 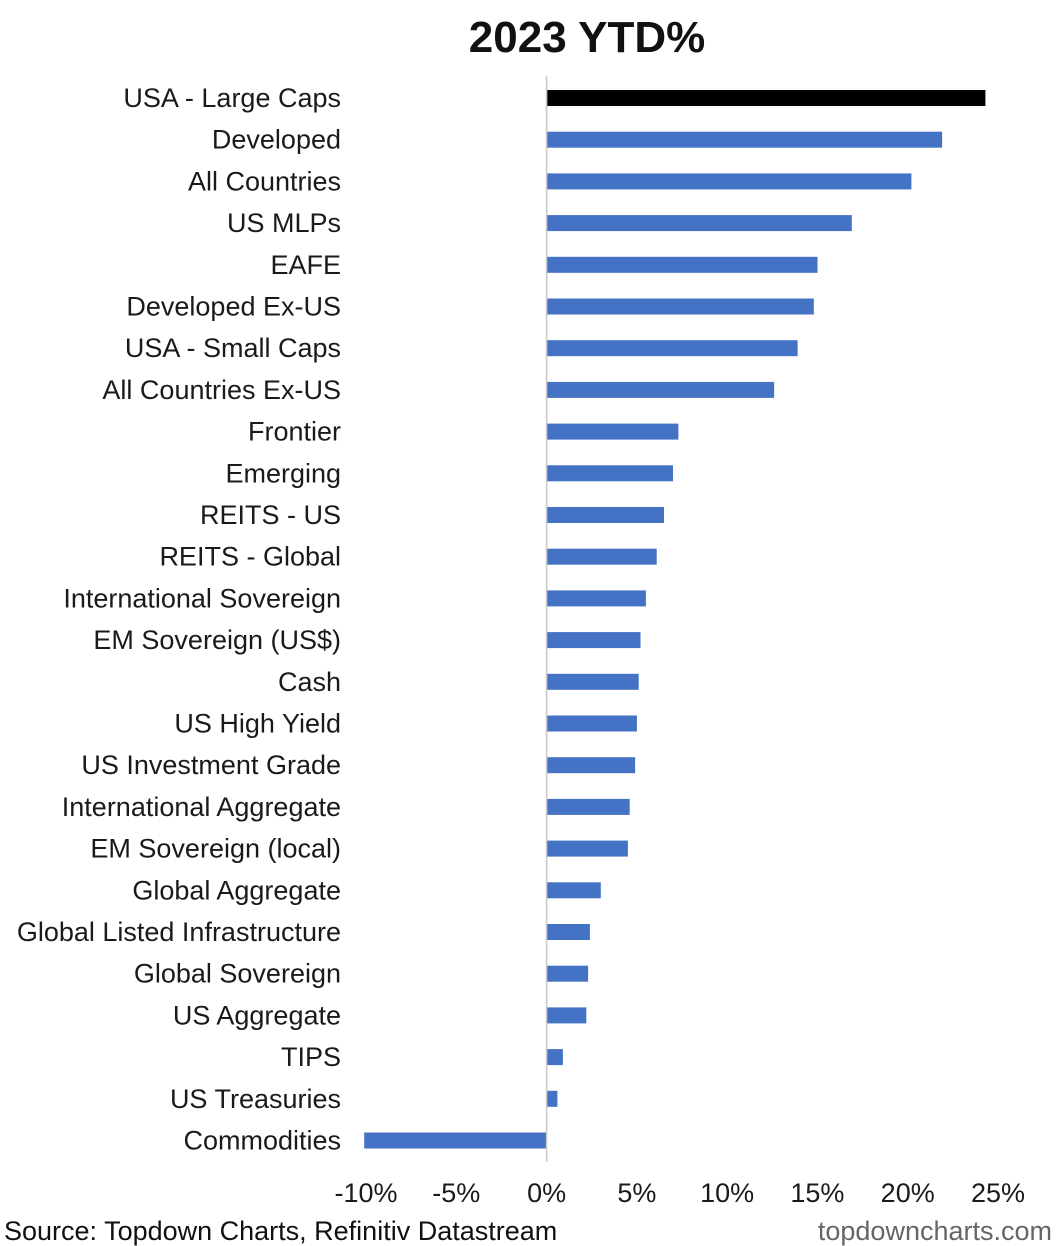 What do you see at coordinates (232, 98) in the screenshot?
I see `category-label: USA - Large Caps` at bounding box center [232, 98].